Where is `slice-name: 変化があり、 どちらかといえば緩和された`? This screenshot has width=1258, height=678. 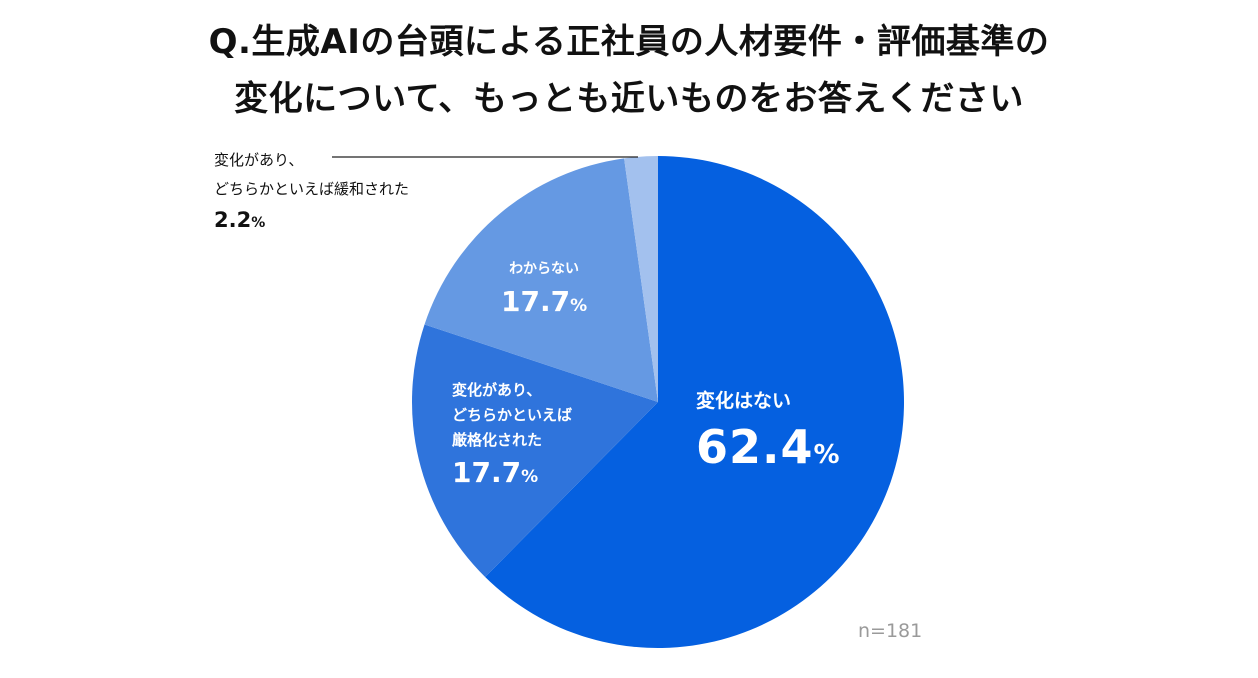 slice-name: 変化があり、 どちらかといえば緩和された is located at coordinates (312, 174).